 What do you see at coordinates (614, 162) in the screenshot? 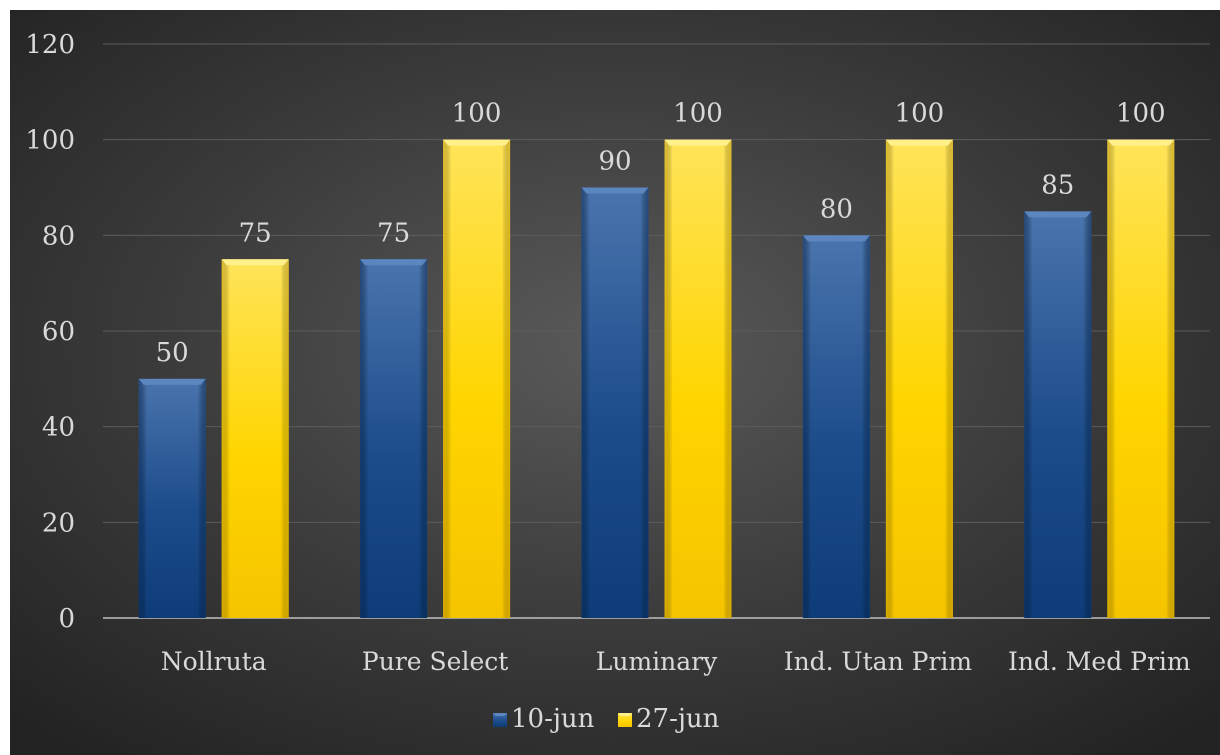
I see `data-label: 90` at bounding box center [614, 162].